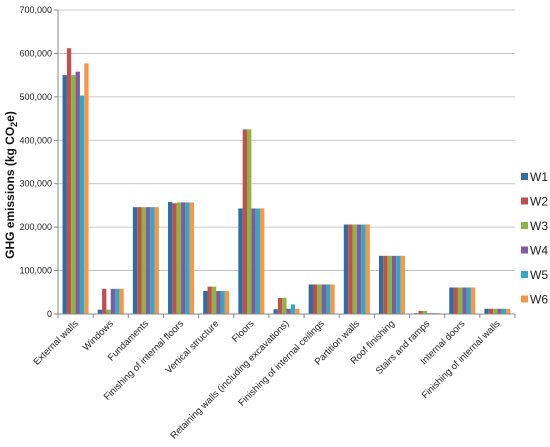  Describe the element at coordinates (524, 299) in the screenshot. I see `legend-swatch-w6` at that location.